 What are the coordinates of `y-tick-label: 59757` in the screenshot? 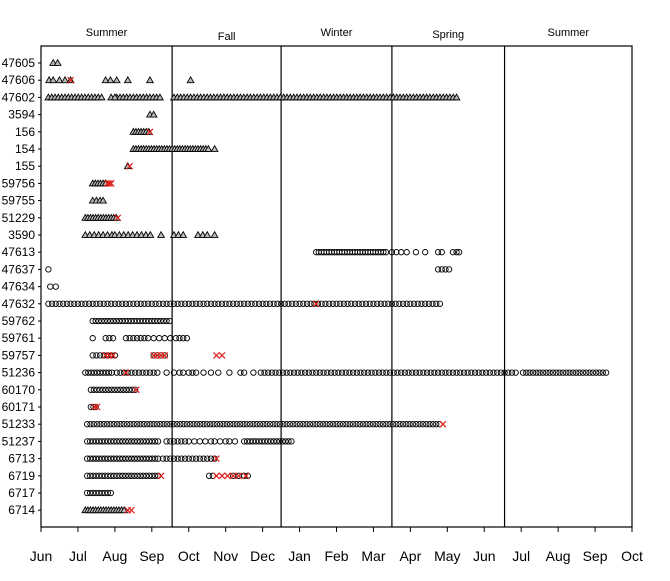 It's located at (19, 355).